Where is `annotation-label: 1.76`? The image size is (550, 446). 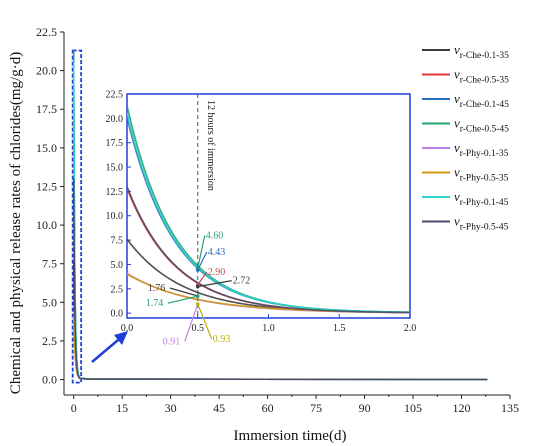 annotation-label: 1.76 is located at coordinates (157, 288).